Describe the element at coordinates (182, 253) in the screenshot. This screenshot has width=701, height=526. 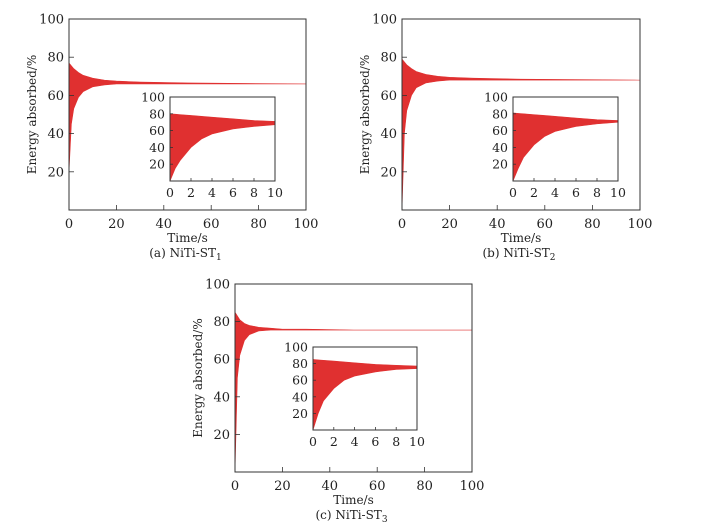
I see `caption-text: (a) NiTi-ST` at that location.